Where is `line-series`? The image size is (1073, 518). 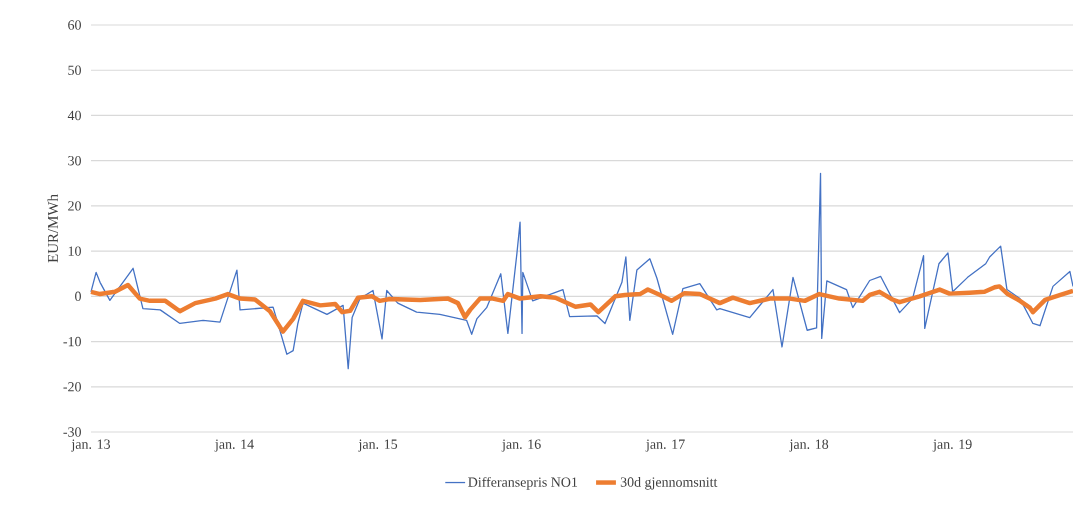 line-series is located at coordinates (580, 308).